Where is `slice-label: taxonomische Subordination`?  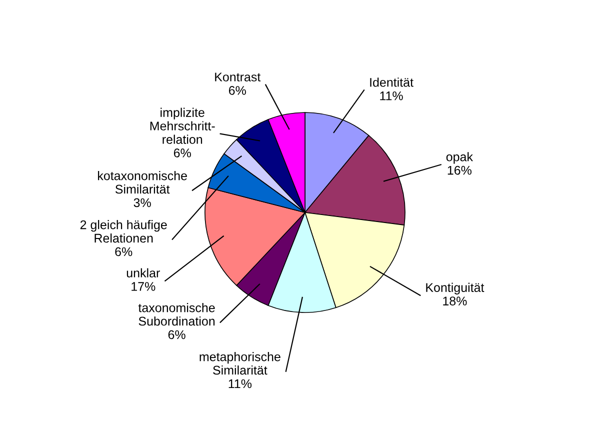 slice-label: taxonomische Subordination is located at coordinates (176, 314).